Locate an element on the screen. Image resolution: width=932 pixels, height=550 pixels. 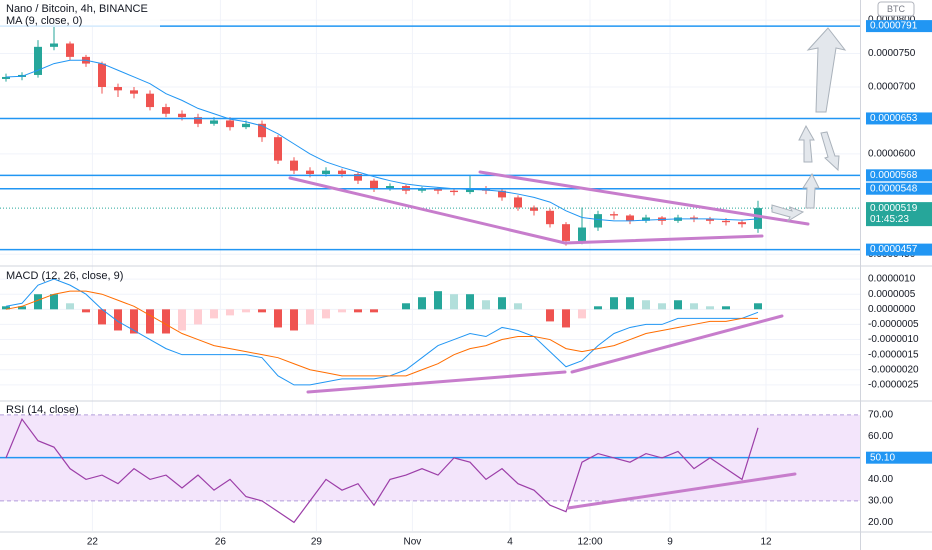
y-tick-label: 20.00 is located at coordinates (880, 522).